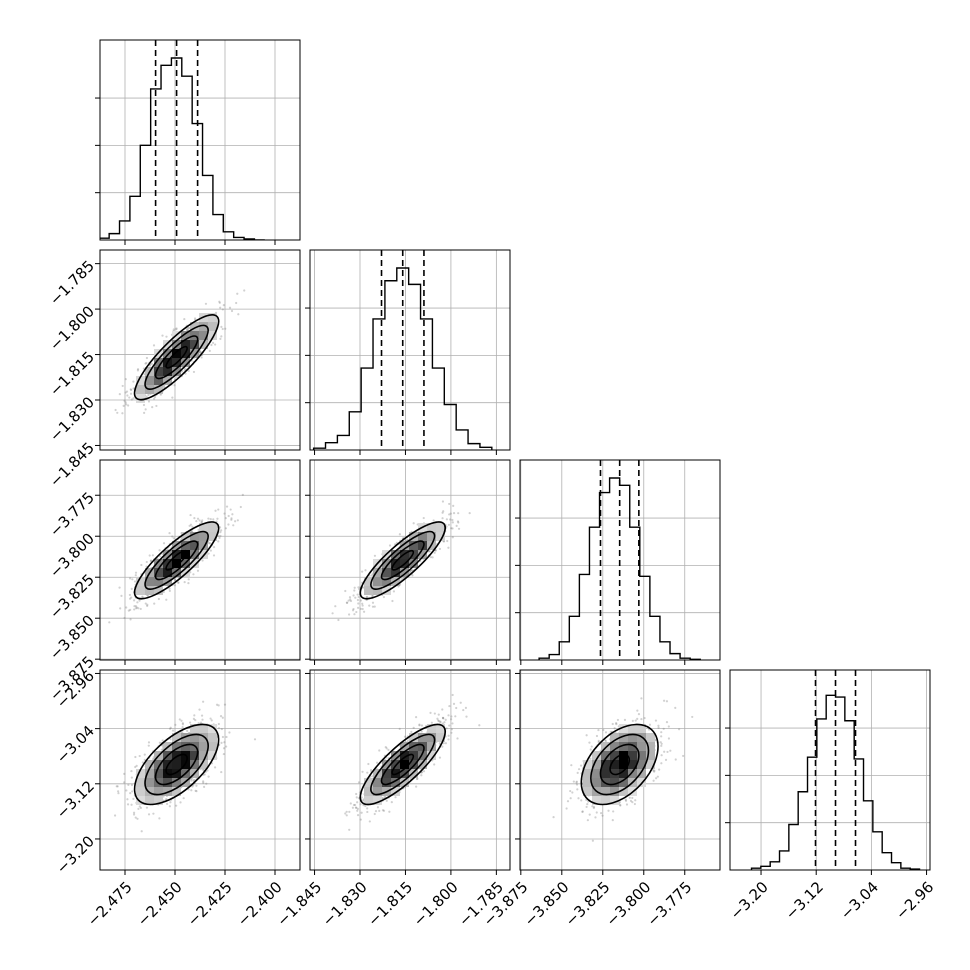  I want to click on y-tick-label: −3.825, so click(72, 596).